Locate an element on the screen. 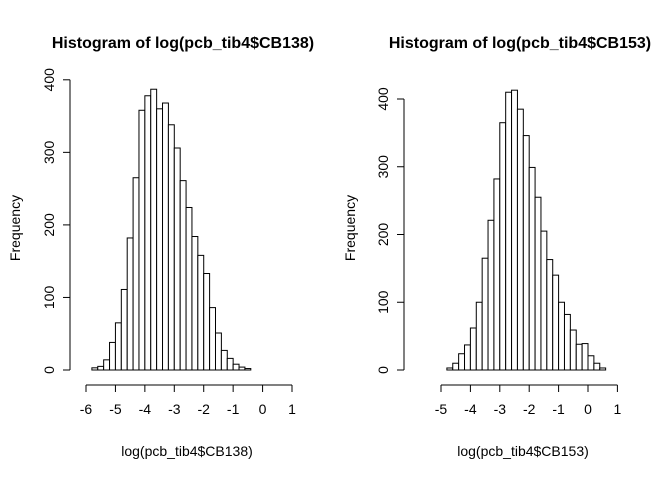 This screenshot has width=672, height=480. x-axis-label: log(pcb_tib4$CB153) is located at coordinates (523, 451).